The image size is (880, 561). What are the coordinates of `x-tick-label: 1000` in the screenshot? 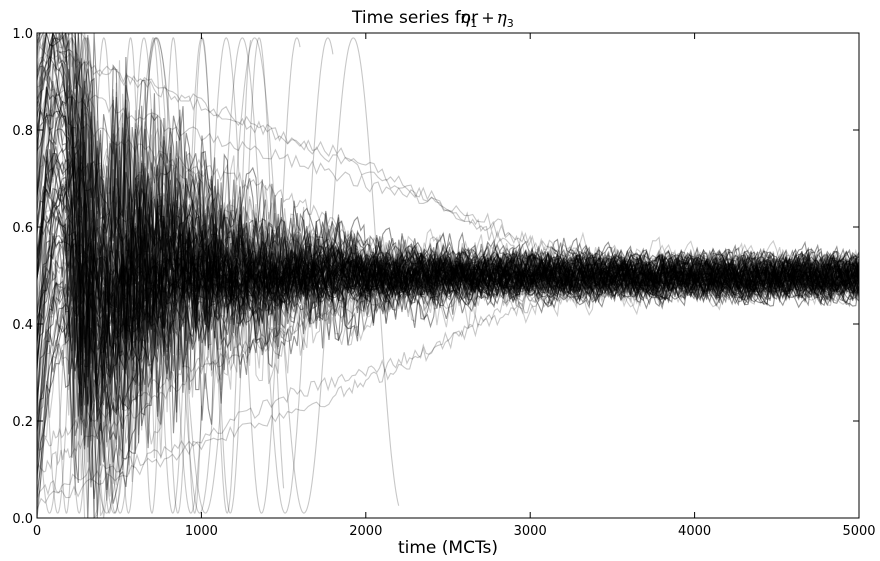 It's located at (201, 531).